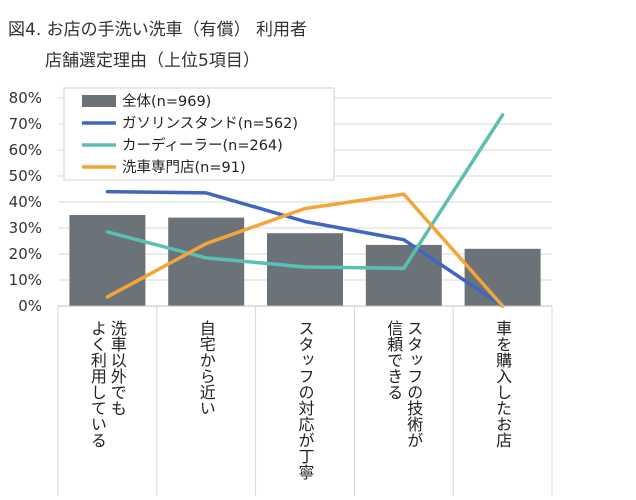 The height and width of the screenshot is (500, 636). Describe the element at coordinates (184, 167) in the screenshot. I see `legend-label: 洗車専門店(n=91)` at that location.